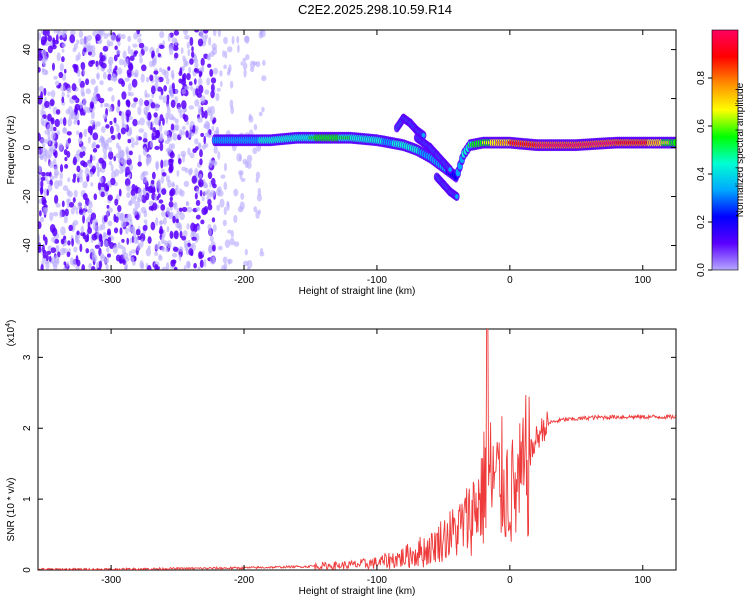 Image resolution: width=750 pixels, height=605 pixels. Describe the element at coordinates (740, 149) in the screenshot. I see `colorbar-label: Normalized spectral amplitude` at that location.